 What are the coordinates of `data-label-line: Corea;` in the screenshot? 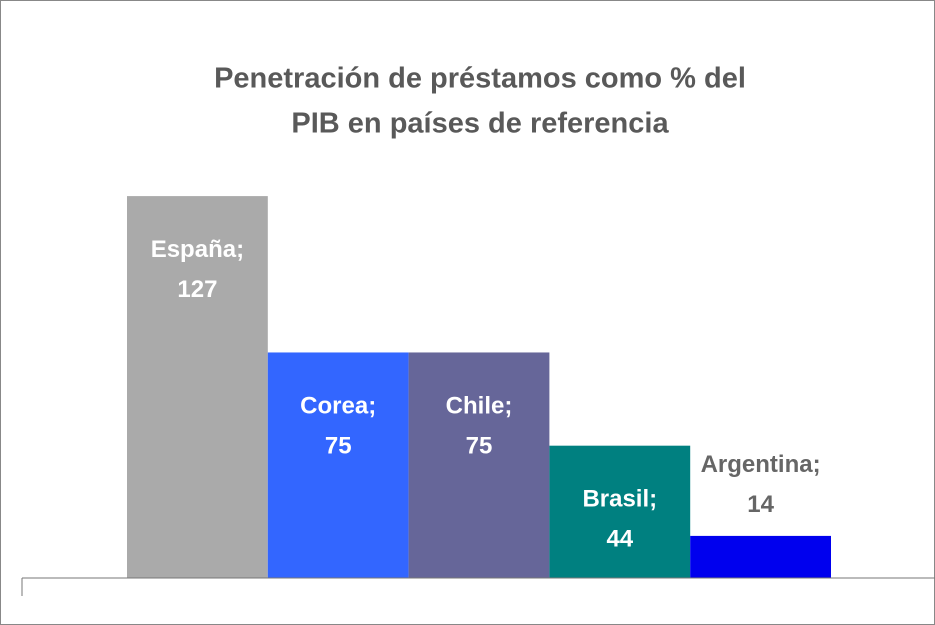 It's located at (338, 406).